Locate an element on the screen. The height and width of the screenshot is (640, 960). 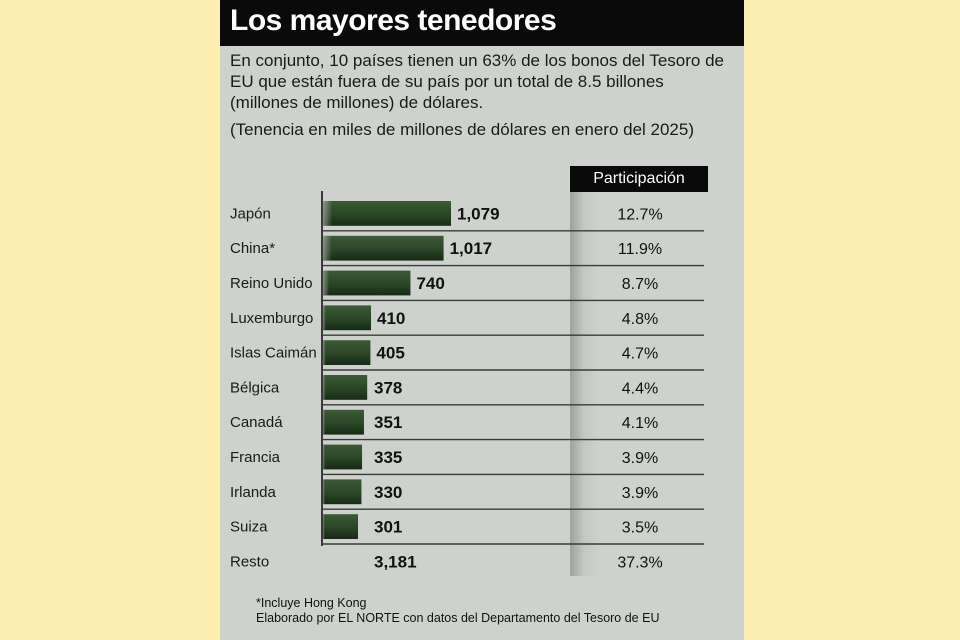
axis-line is located at coordinates (322, 368).